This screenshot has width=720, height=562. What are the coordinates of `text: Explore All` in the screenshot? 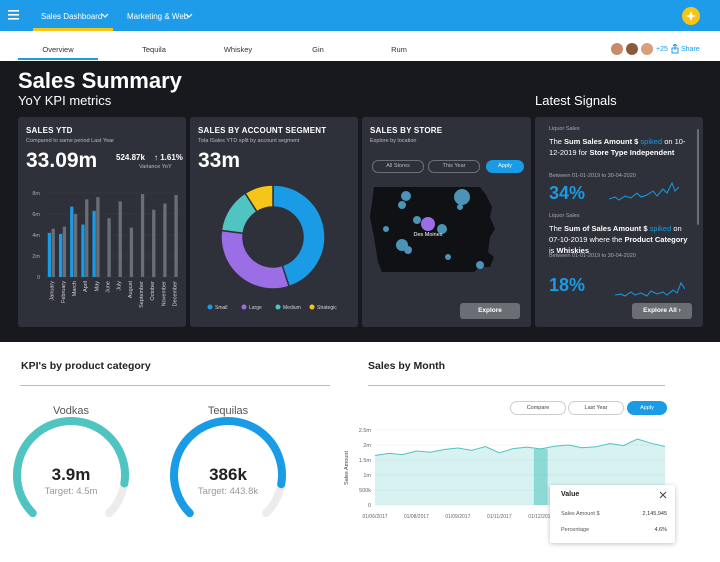 It's located at (660, 310).